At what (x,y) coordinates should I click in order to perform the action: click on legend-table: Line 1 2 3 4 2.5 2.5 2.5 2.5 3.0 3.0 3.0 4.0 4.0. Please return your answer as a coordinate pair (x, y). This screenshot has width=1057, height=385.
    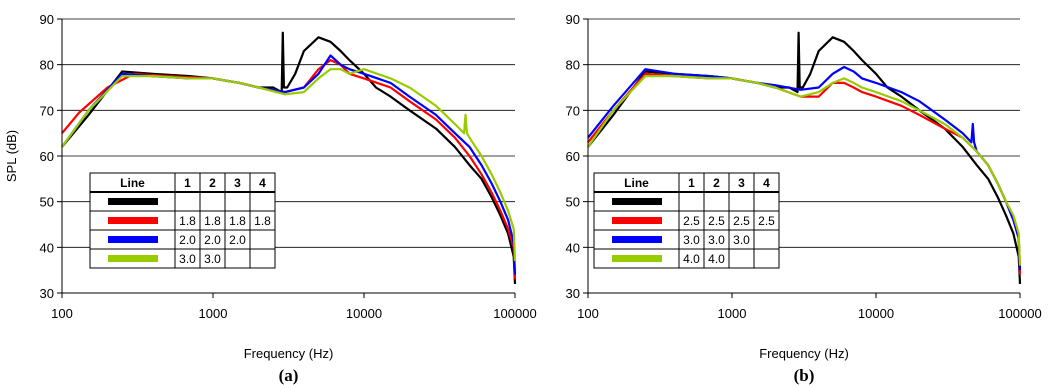
    Looking at the image, I should click on (686, 220).